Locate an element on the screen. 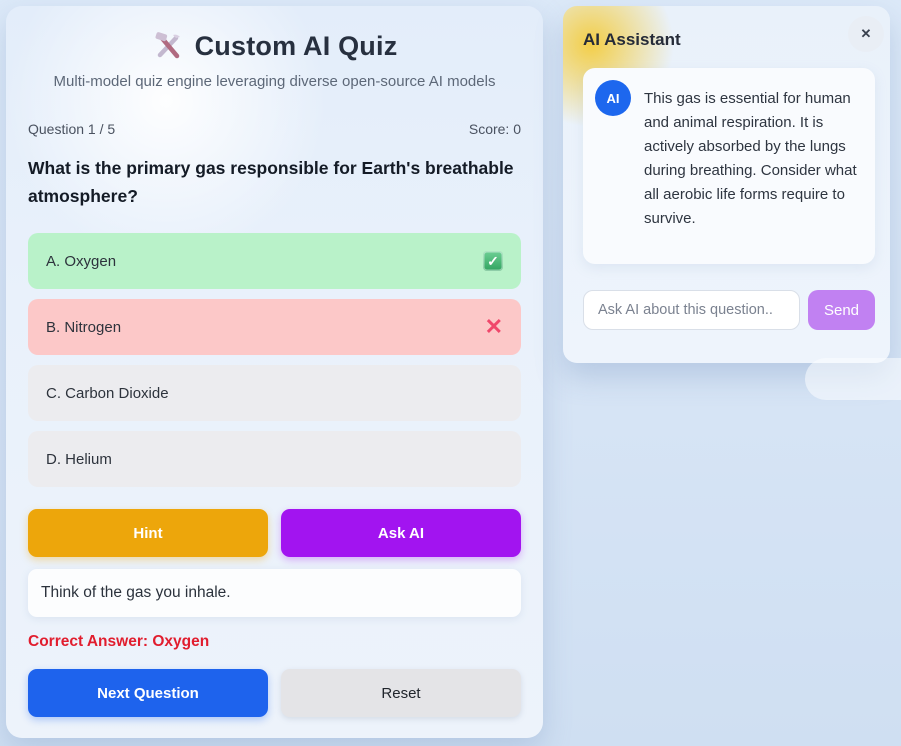 The height and width of the screenshot is (746, 901). assistant-title: AI Assistant is located at coordinates (632, 39).